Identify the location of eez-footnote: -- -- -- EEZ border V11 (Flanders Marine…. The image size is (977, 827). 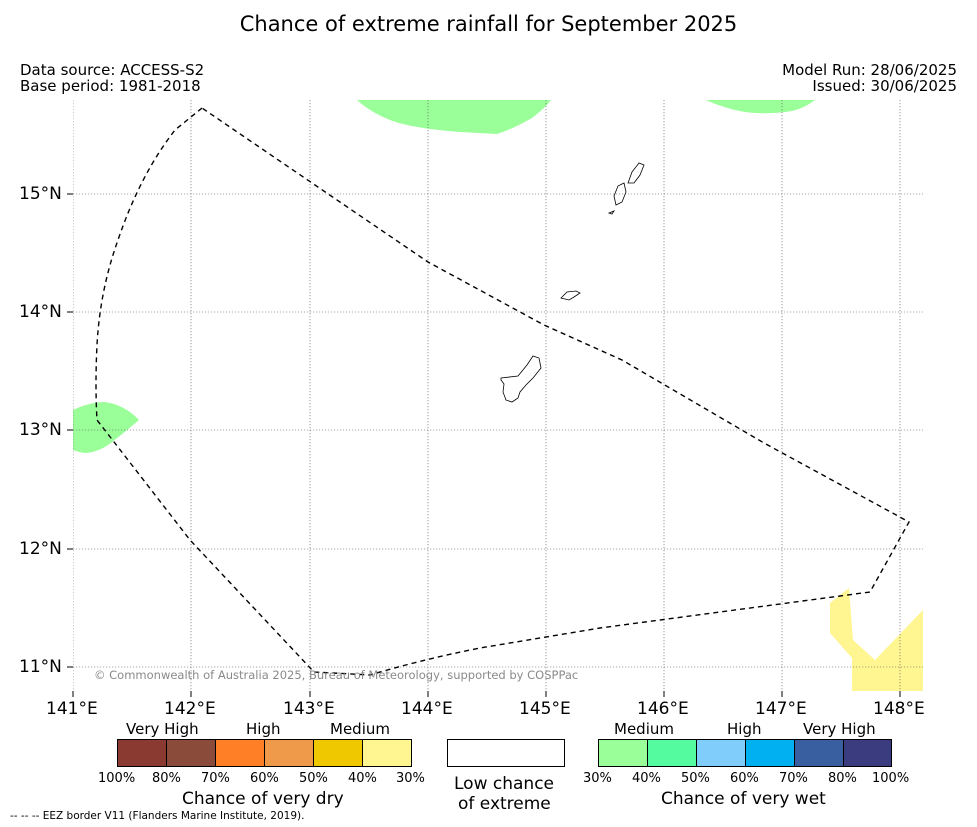
(157, 816).